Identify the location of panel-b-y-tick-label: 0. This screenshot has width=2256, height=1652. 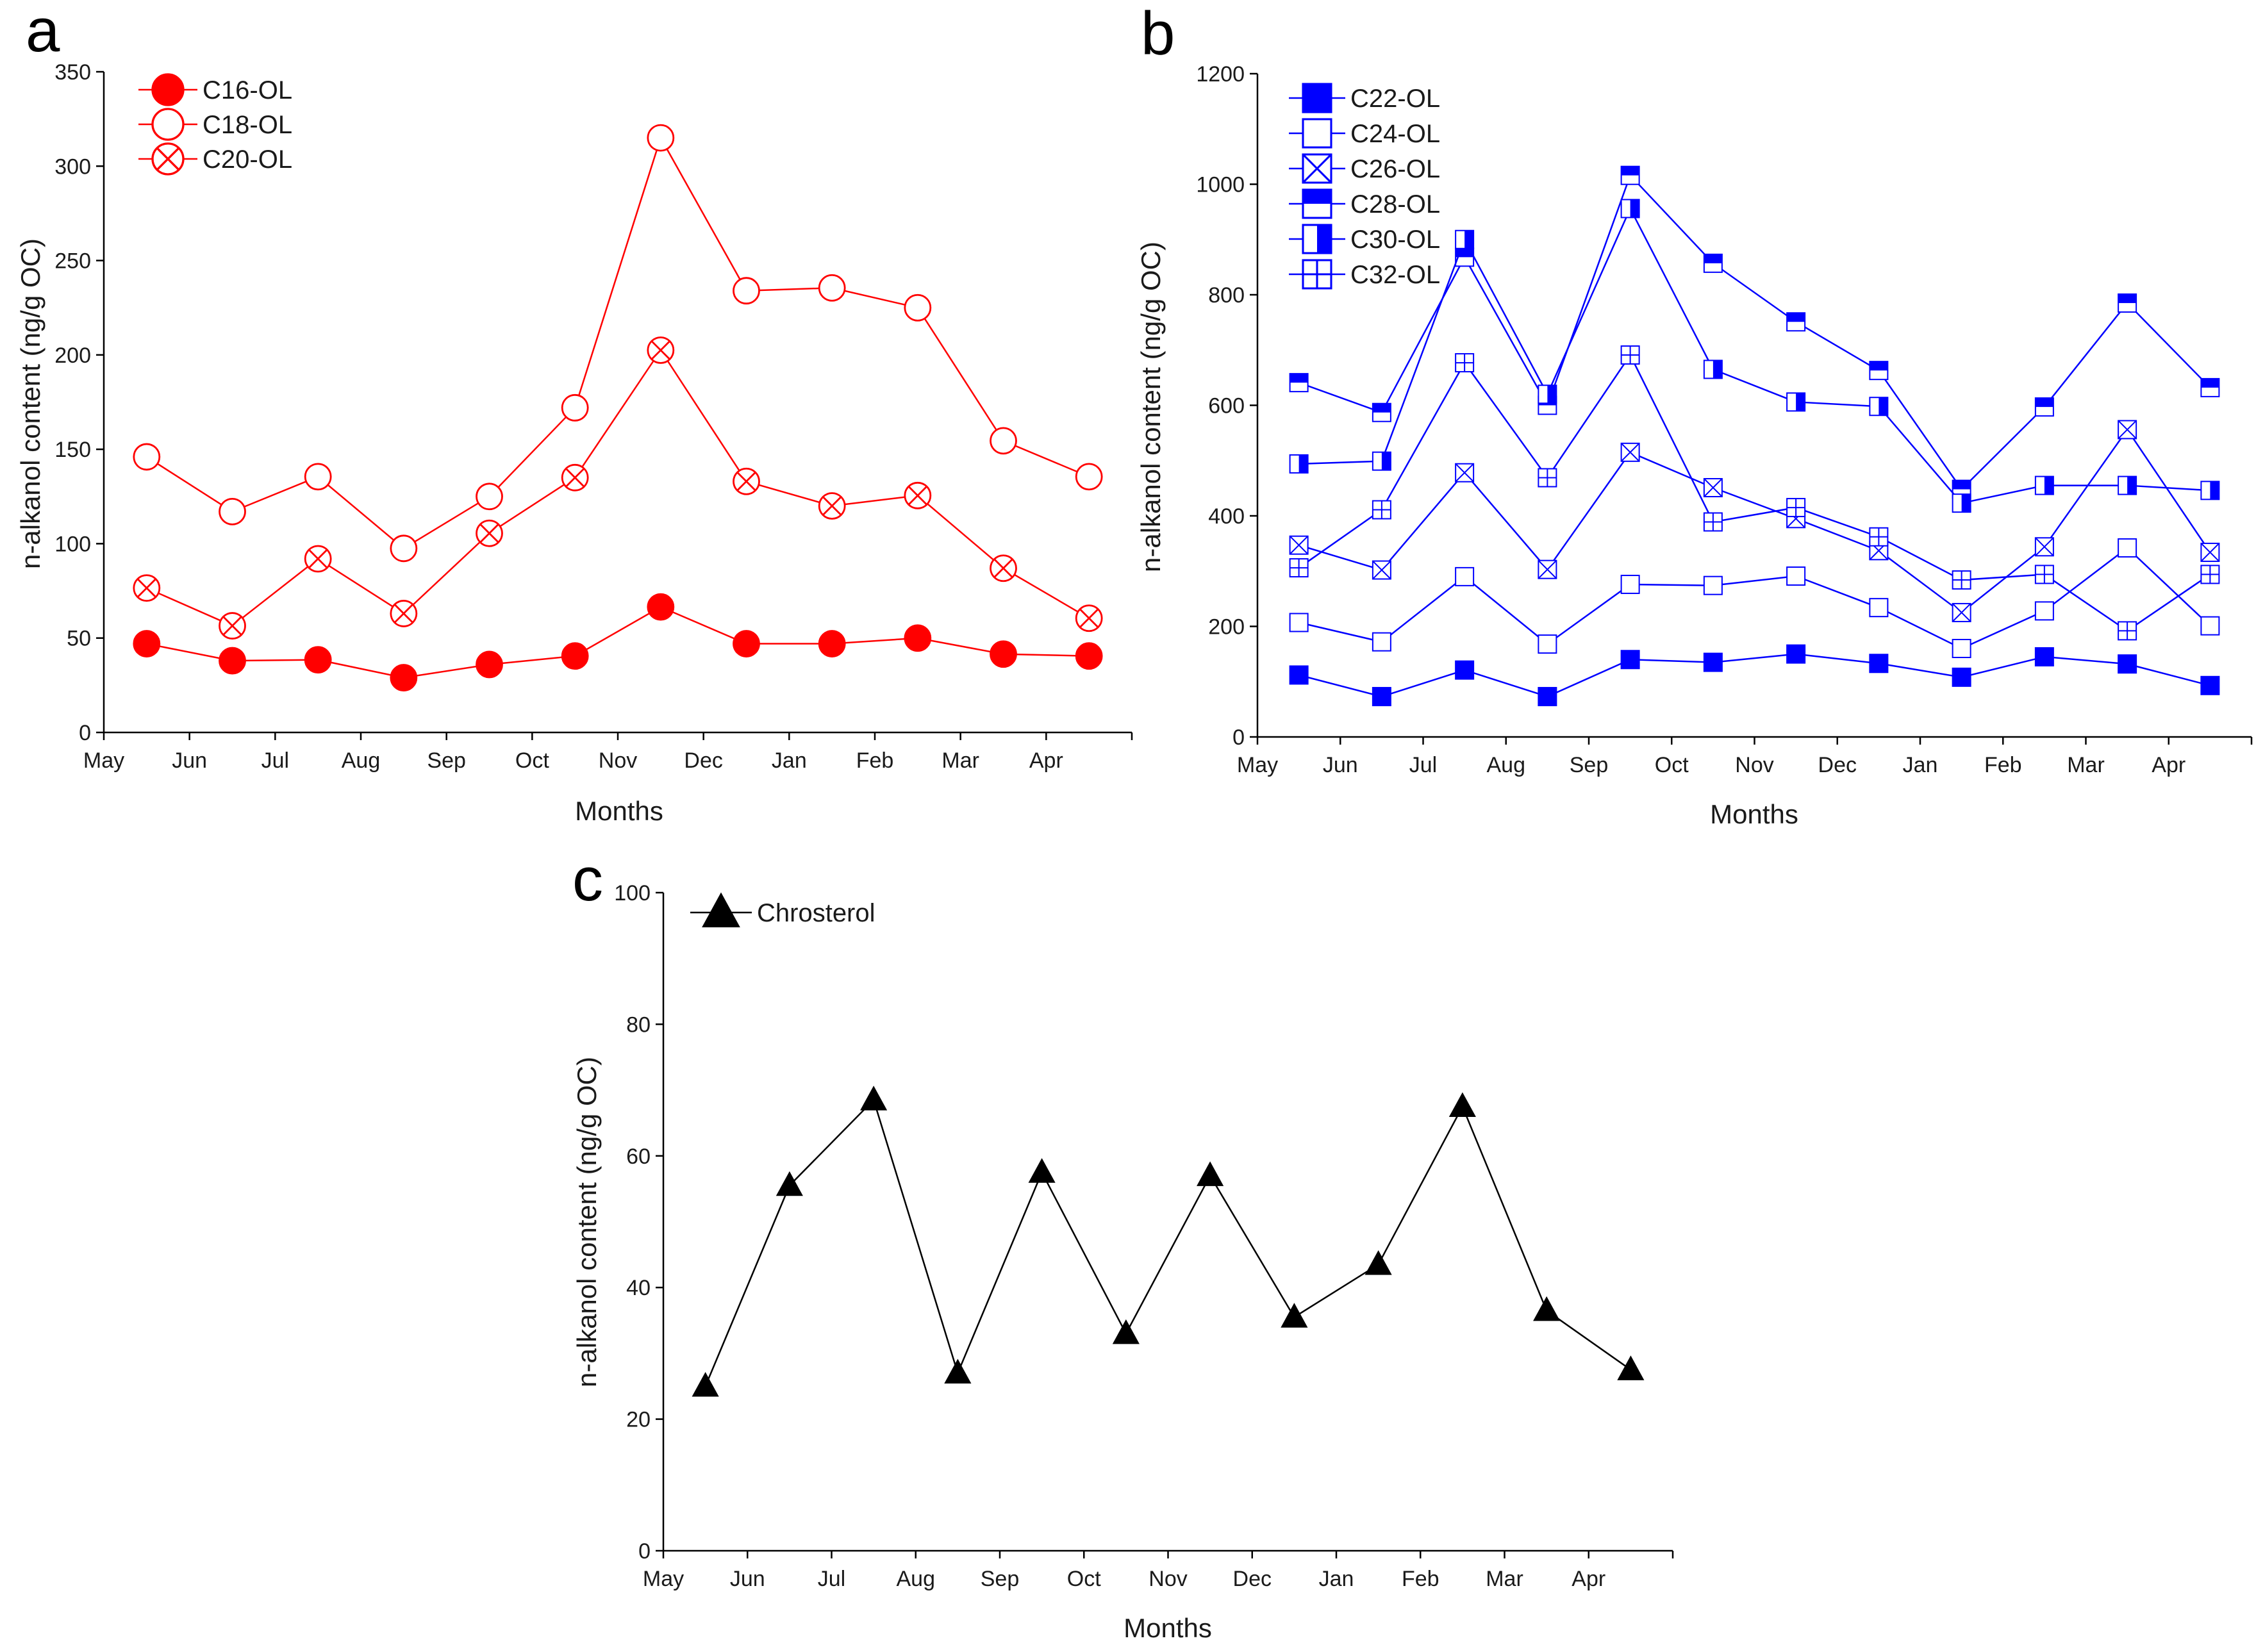
(1238, 737).